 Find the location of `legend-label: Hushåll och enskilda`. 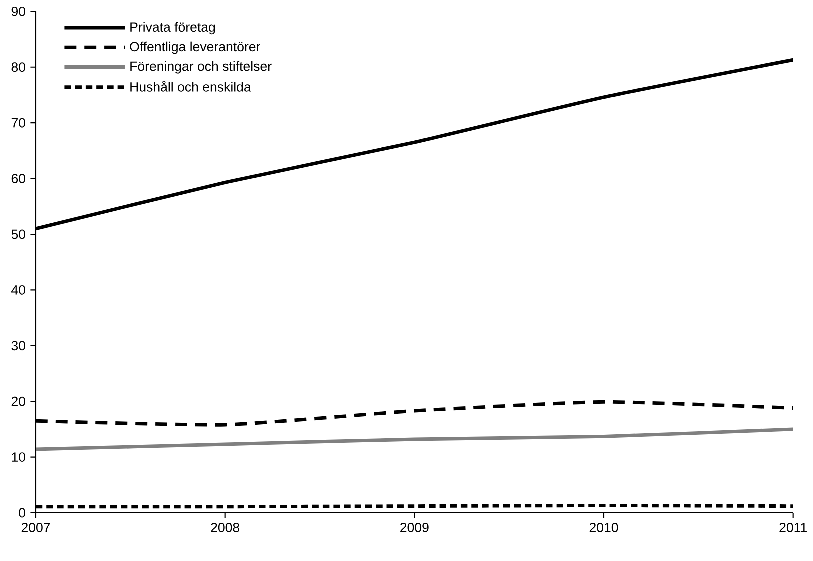

legend-label: Hushåll och enskilda is located at coordinates (191, 86).